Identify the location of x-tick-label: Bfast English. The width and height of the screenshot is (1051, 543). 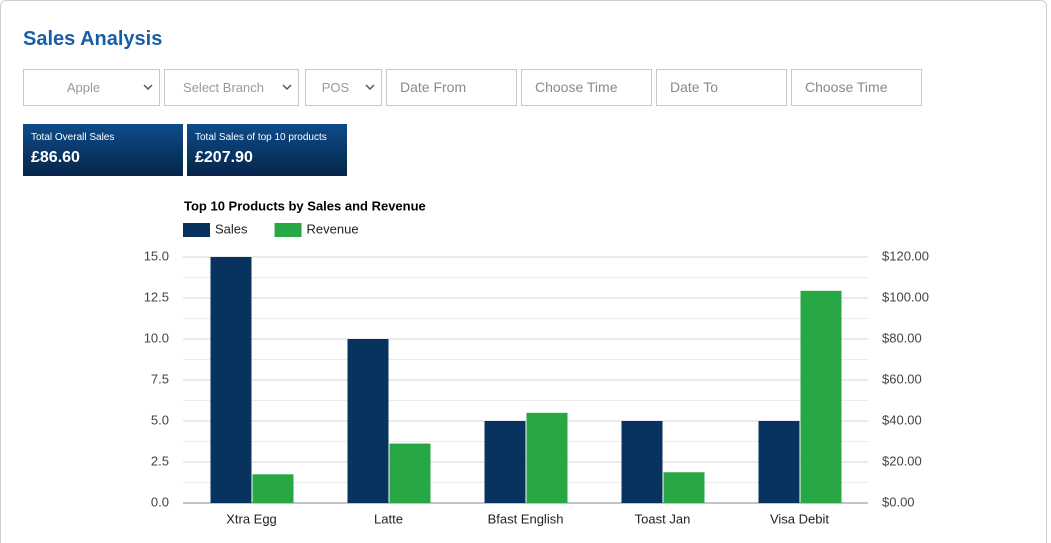
(526, 518).